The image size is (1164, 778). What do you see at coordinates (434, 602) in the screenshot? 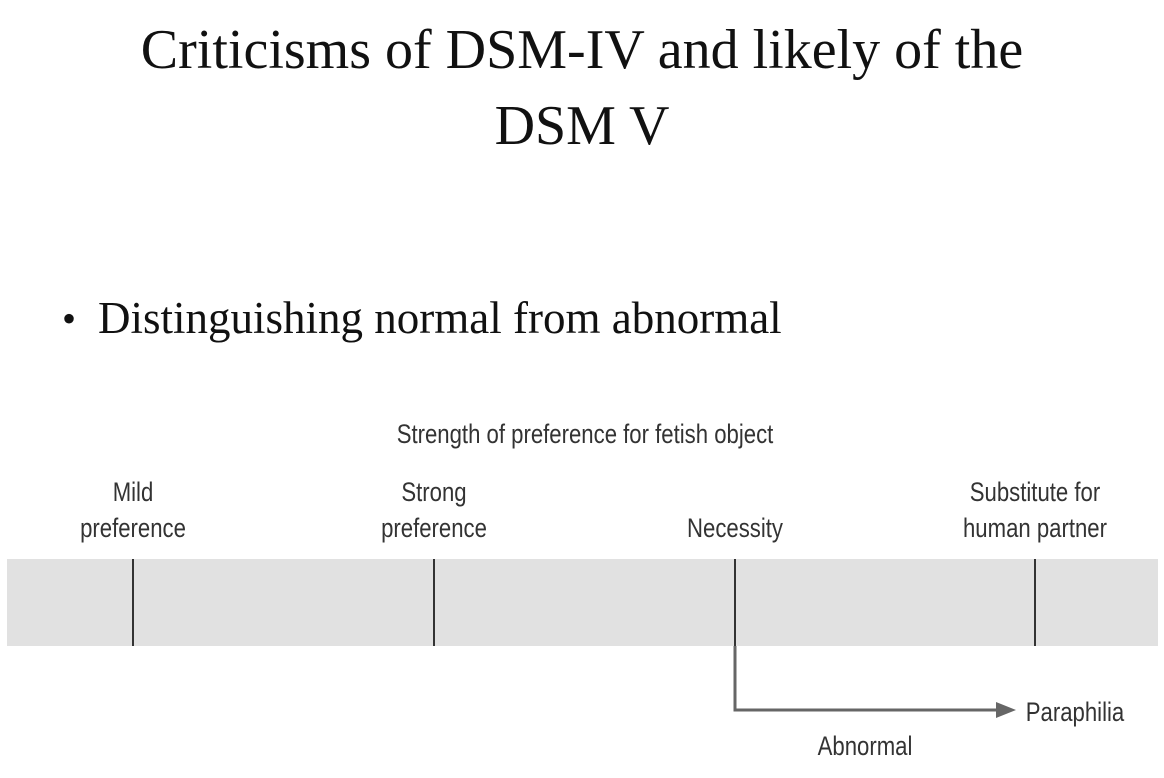
I see `scale-tick-strong` at bounding box center [434, 602].